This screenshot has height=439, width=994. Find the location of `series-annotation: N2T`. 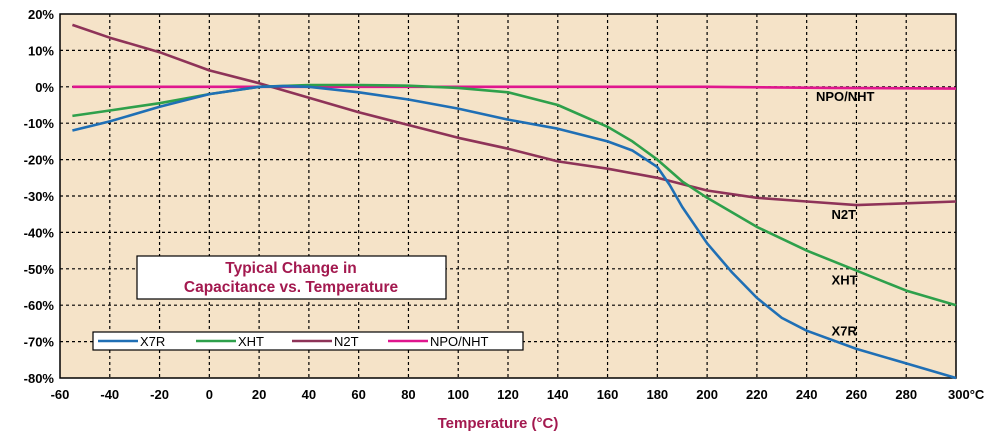

series-annotation: N2T is located at coordinates (844, 214).